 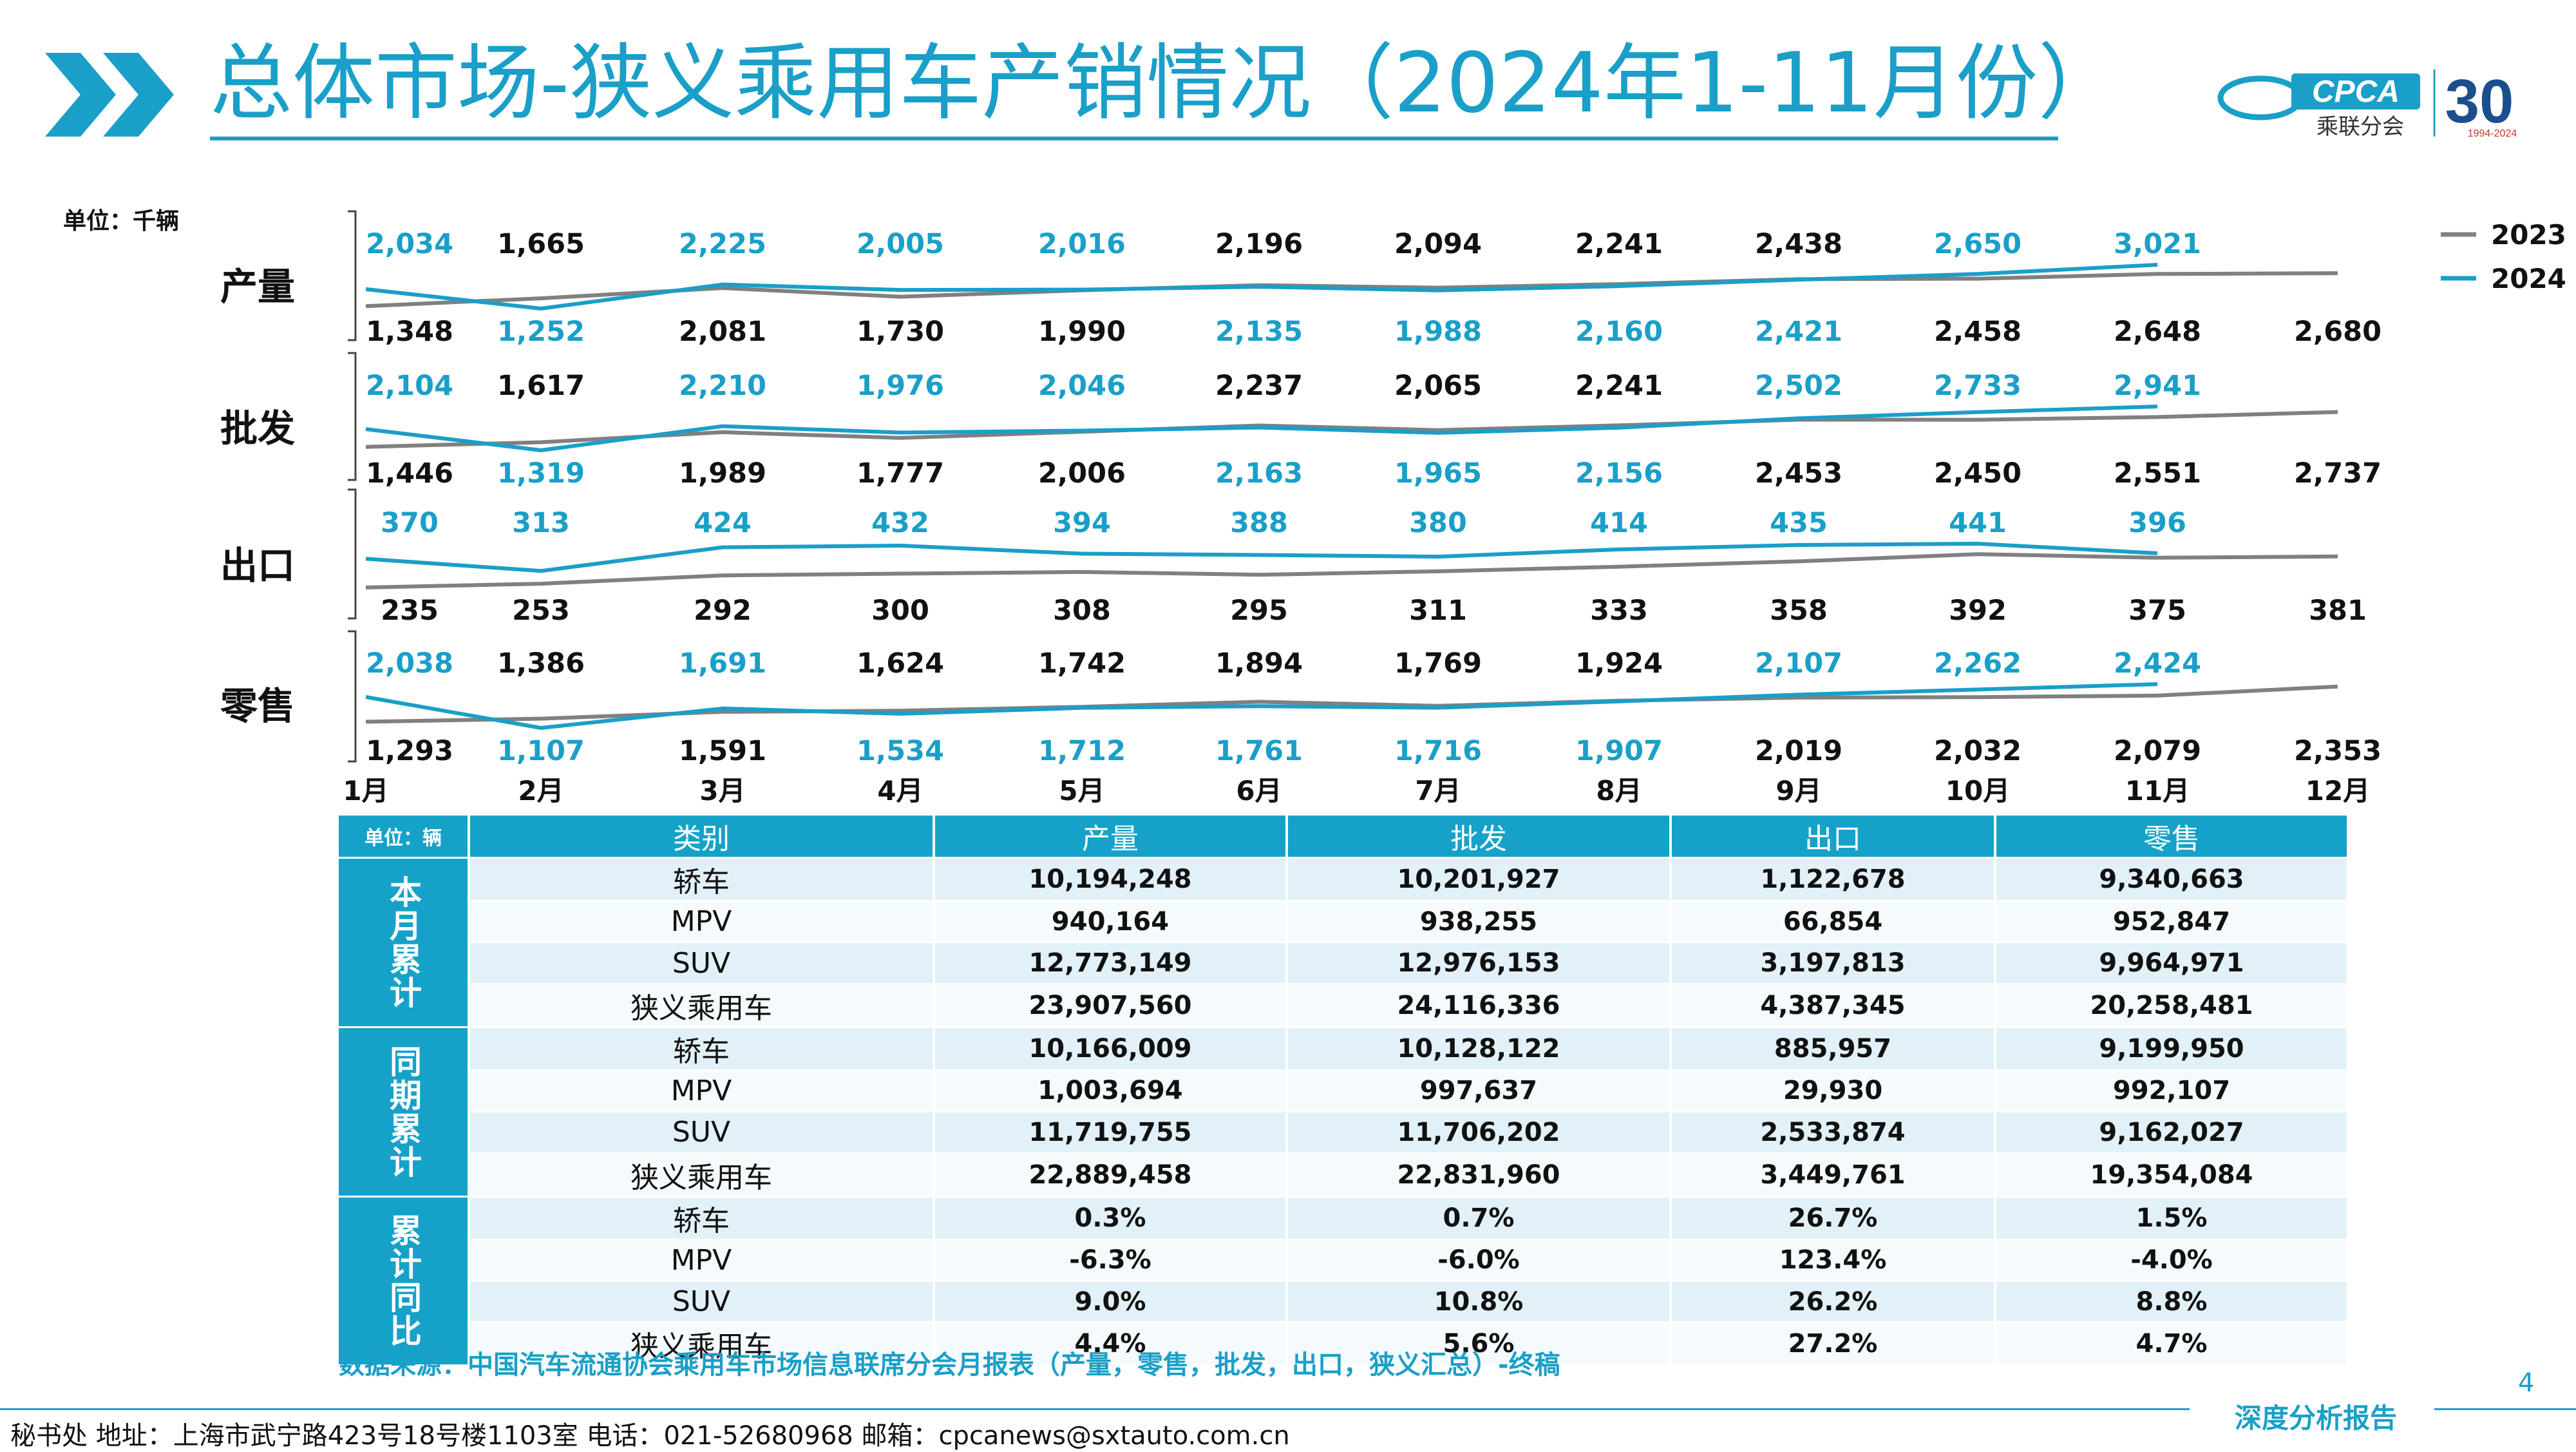 I want to click on table-value-cell: -4.0%, so click(x=2172, y=1260).